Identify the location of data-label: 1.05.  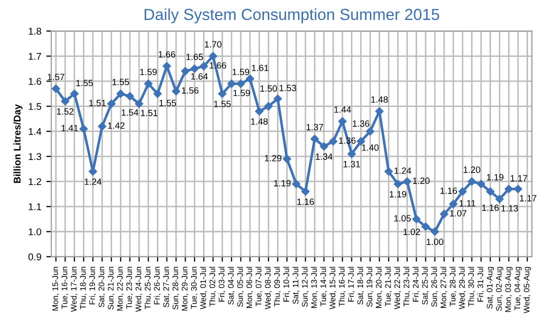
(402, 218).